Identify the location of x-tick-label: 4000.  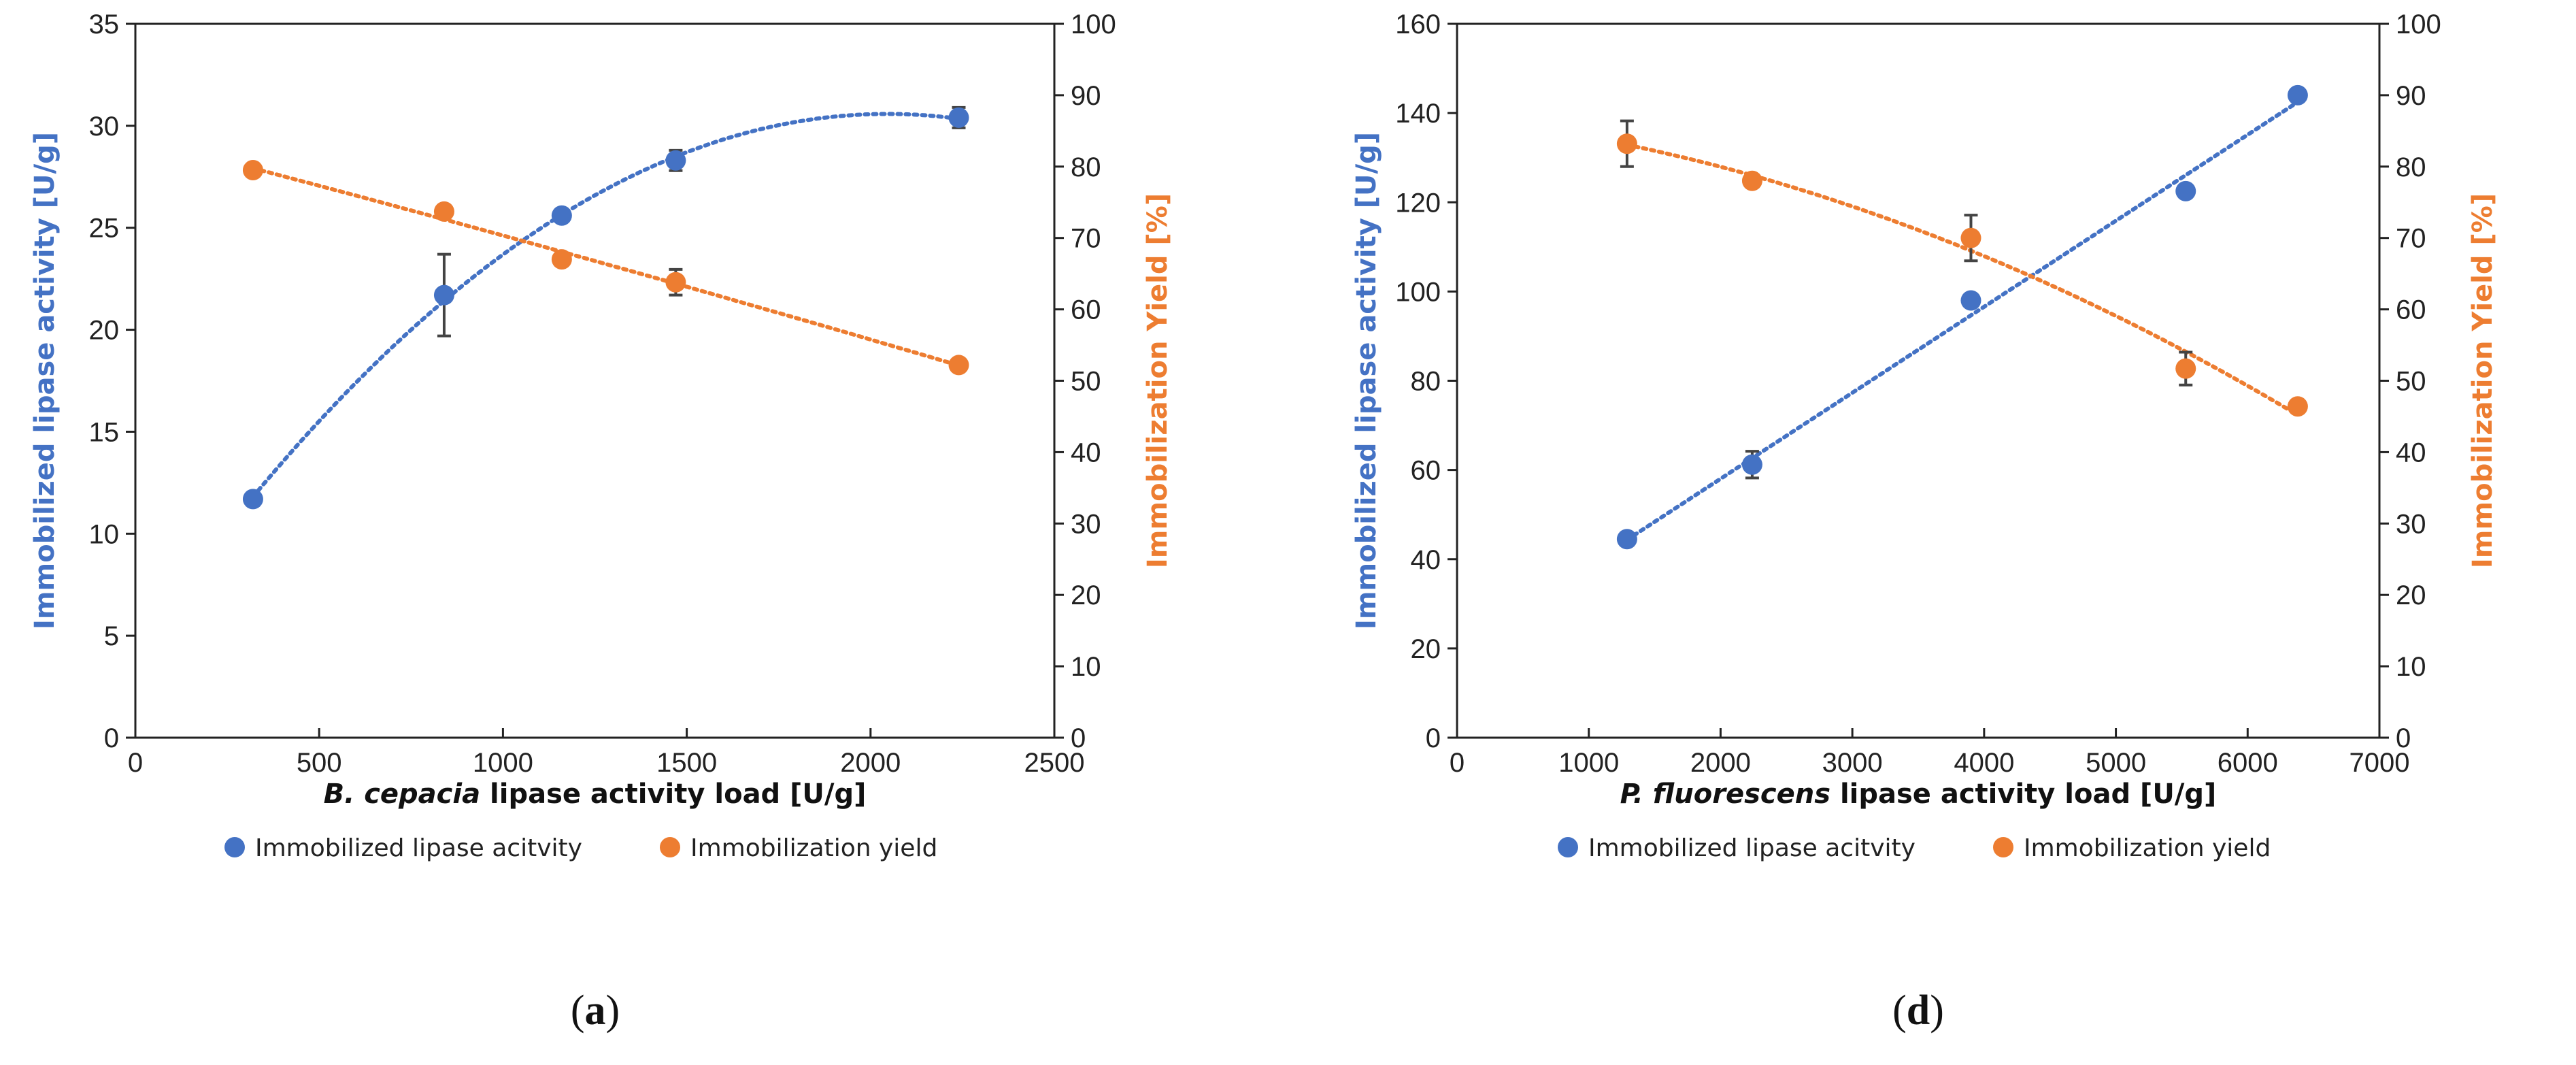
(1984, 763).